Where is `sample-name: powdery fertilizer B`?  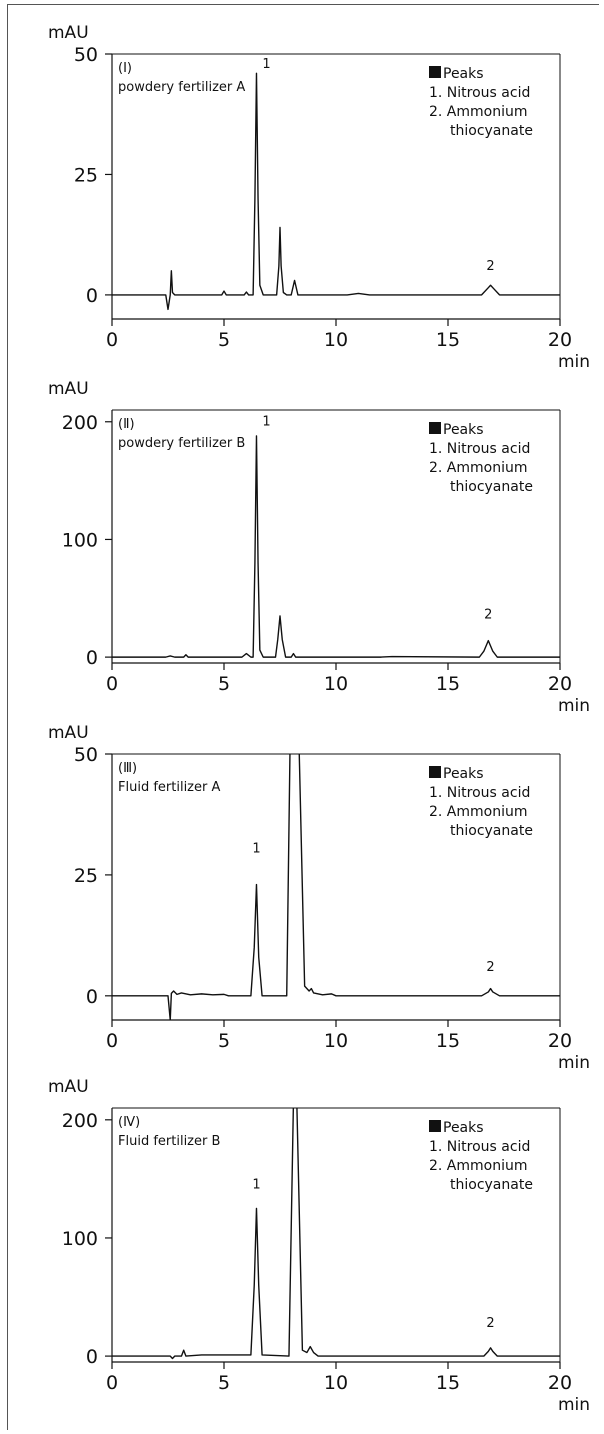 sample-name: powdery fertilizer B is located at coordinates (181, 443).